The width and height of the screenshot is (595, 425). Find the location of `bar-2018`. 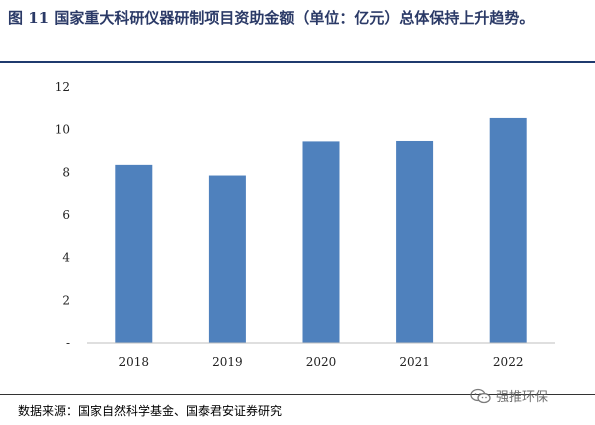

bar-2018 is located at coordinates (134, 253).